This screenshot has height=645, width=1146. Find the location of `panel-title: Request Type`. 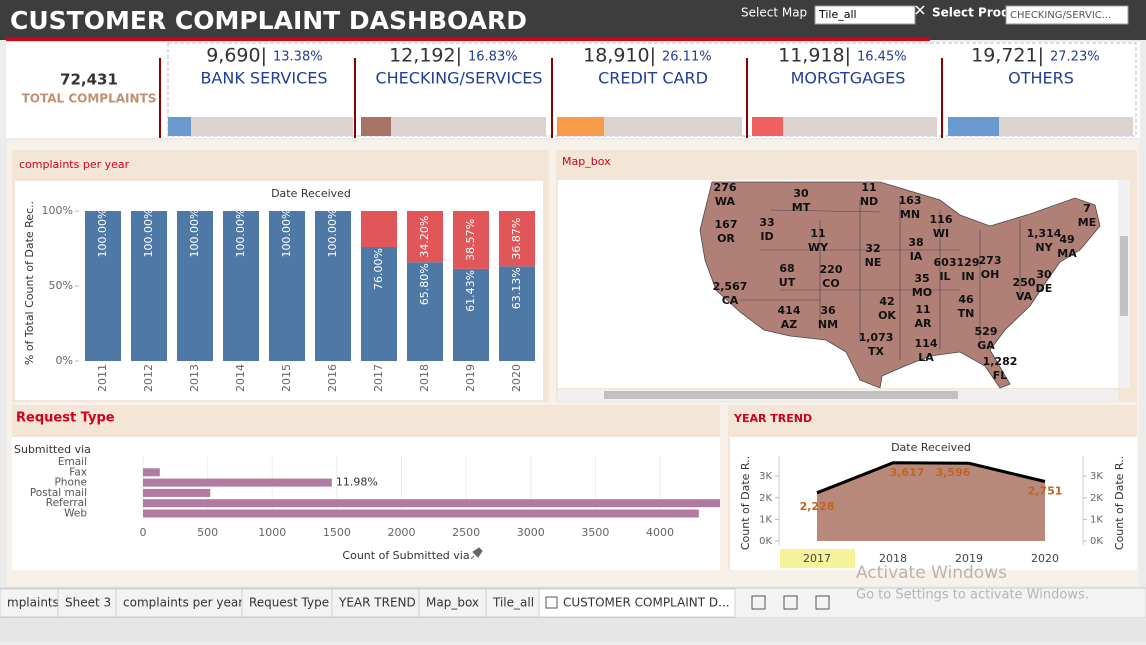

panel-title: Request Type is located at coordinates (65, 418).